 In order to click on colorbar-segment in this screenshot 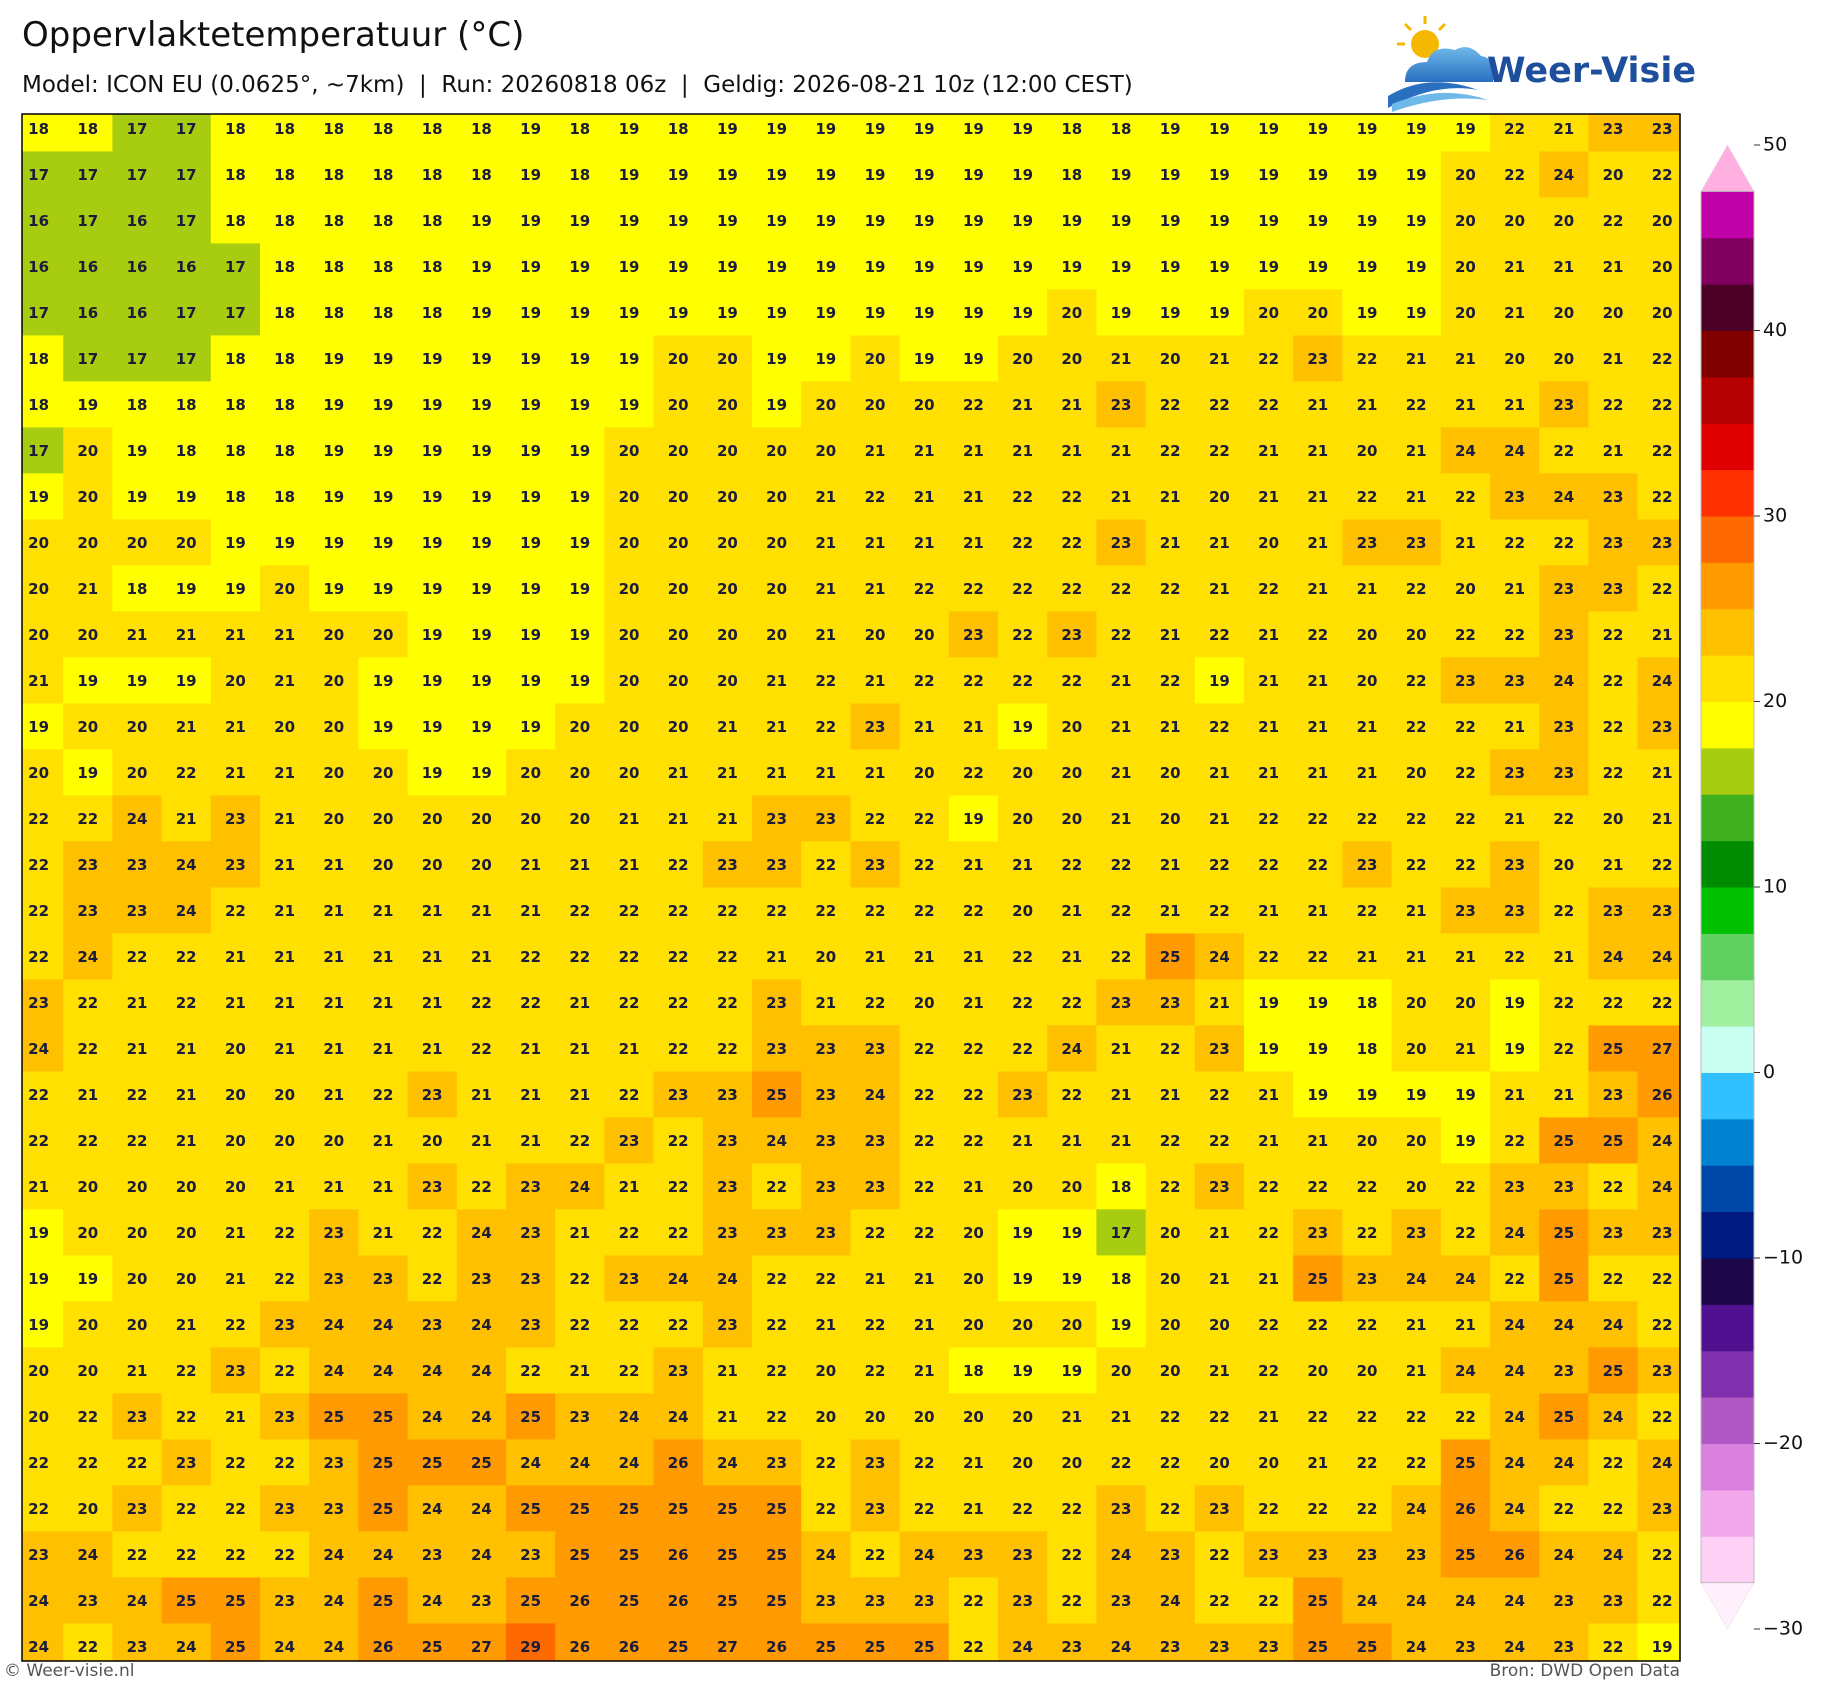, I will do `click(1727, 215)`.